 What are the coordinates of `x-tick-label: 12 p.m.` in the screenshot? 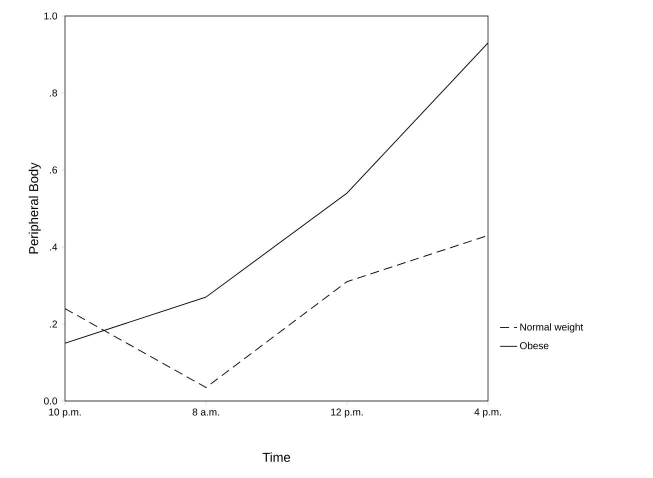 It's located at (347, 413).